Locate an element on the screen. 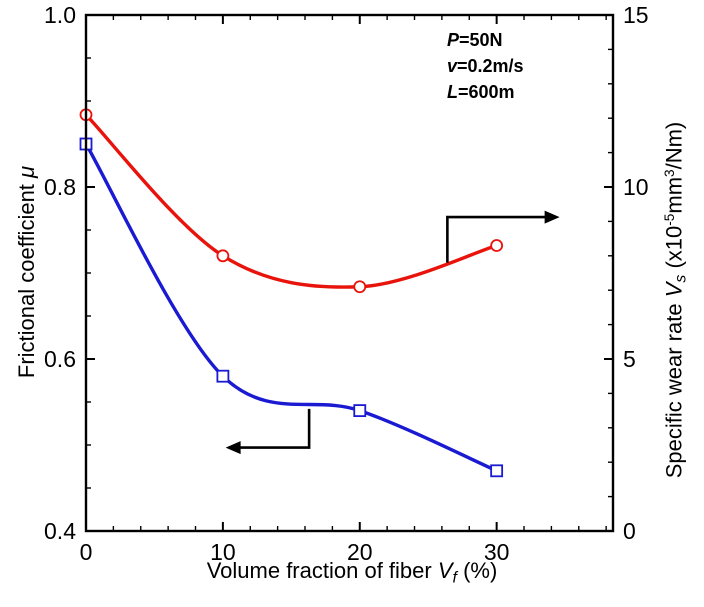 This screenshot has height=607, width=704. condition-line: P=50N is located at coordinates (485, 40).